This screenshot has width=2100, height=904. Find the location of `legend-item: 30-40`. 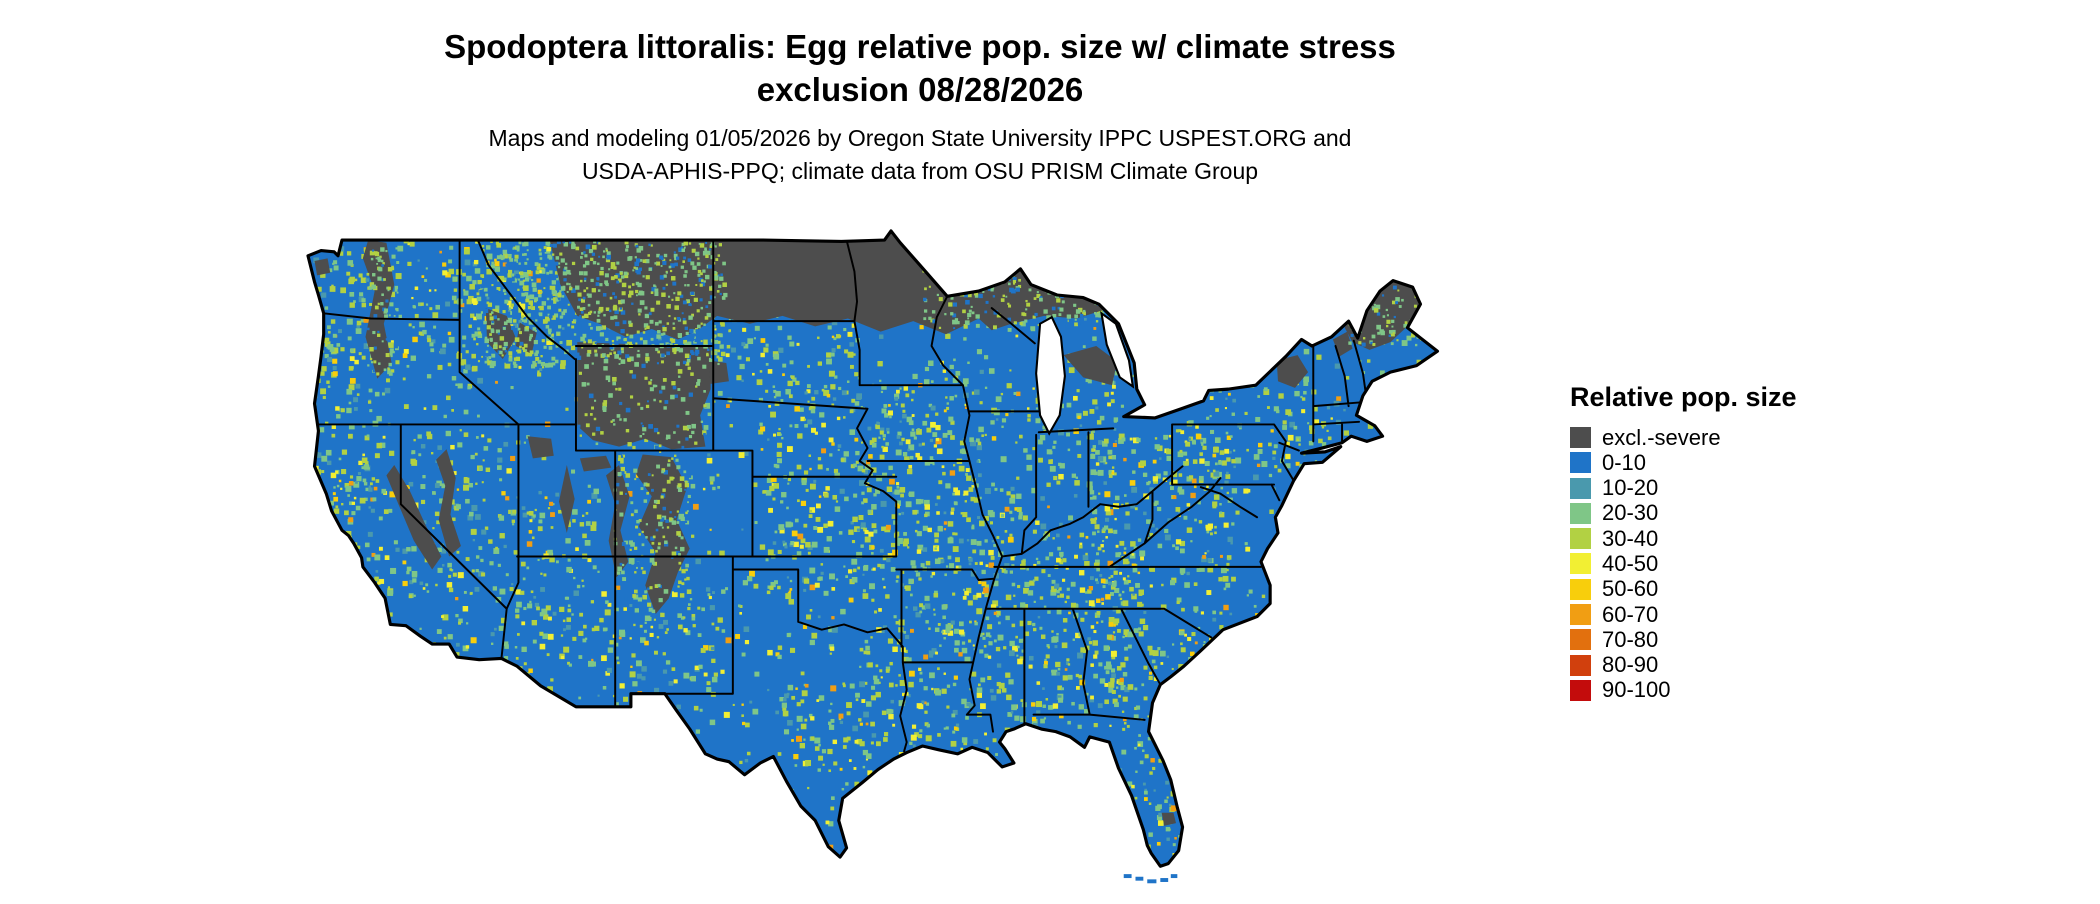

legend-item: 30-40 is located at coordinates (1683, 538).